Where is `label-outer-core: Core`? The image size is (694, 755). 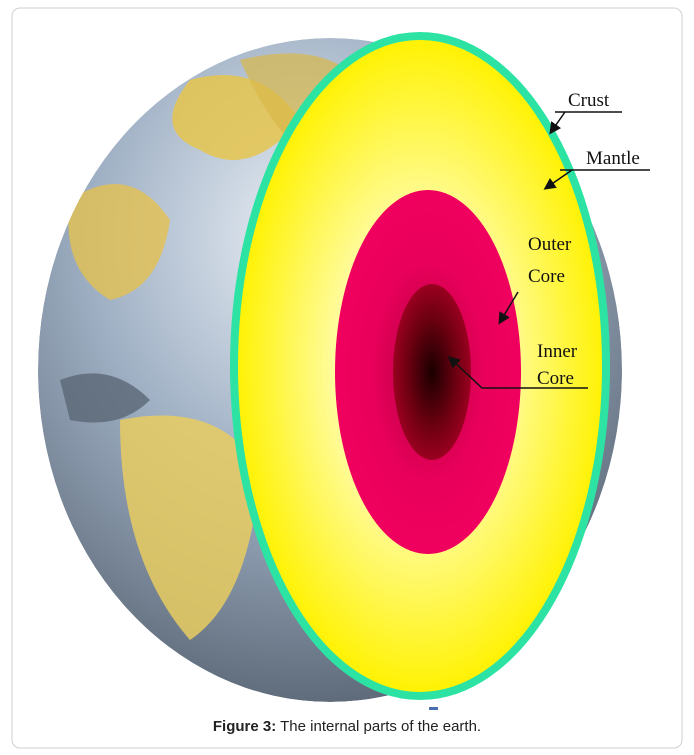
label-outer-core: Core is located at coordinates (546, 276).